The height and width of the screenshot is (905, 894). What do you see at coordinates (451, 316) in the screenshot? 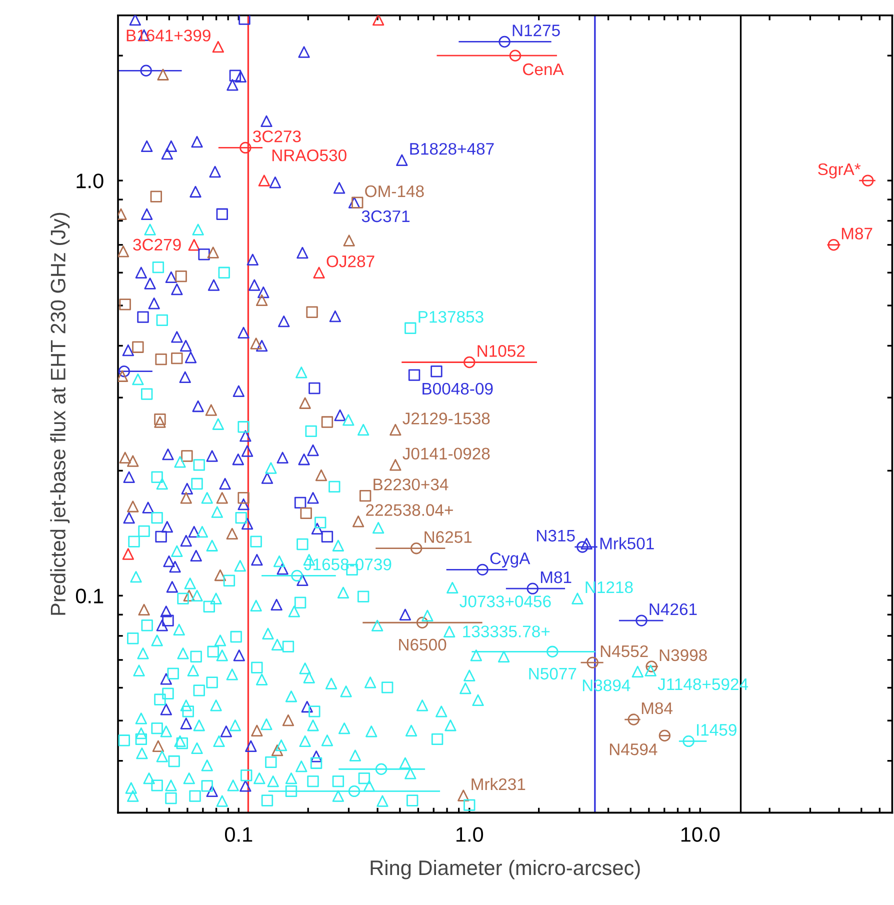
I see `data-label: P137853` at bounding box center [451, 316].